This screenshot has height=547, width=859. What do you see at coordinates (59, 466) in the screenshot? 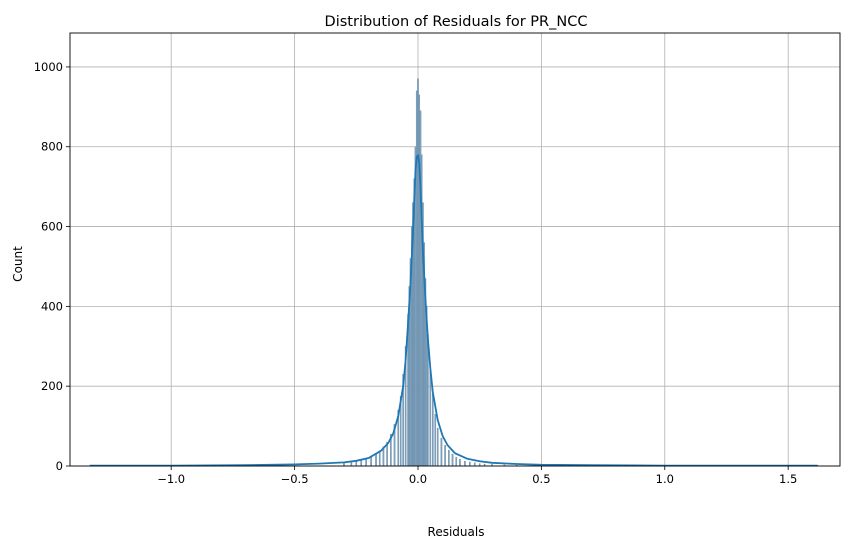
I see `y-tick-label: 0` at bounding box center [59, 466].